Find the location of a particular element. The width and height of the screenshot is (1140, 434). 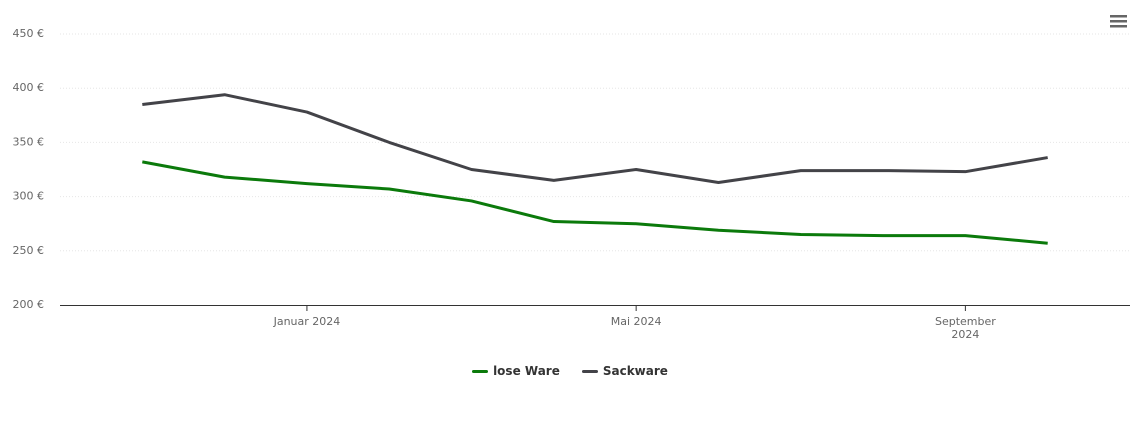

legend: lose Ware Sackware is located at coordinates (570, 371).